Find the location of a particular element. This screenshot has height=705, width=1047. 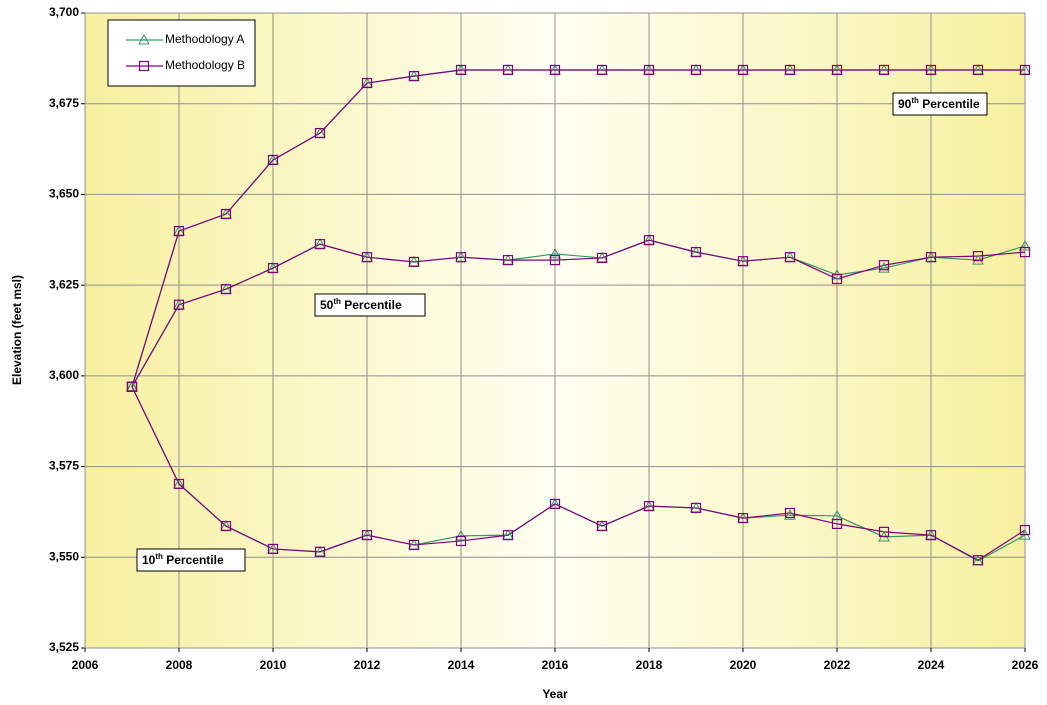

x-tick-label: 2024 is located at coordinates (931, 665).